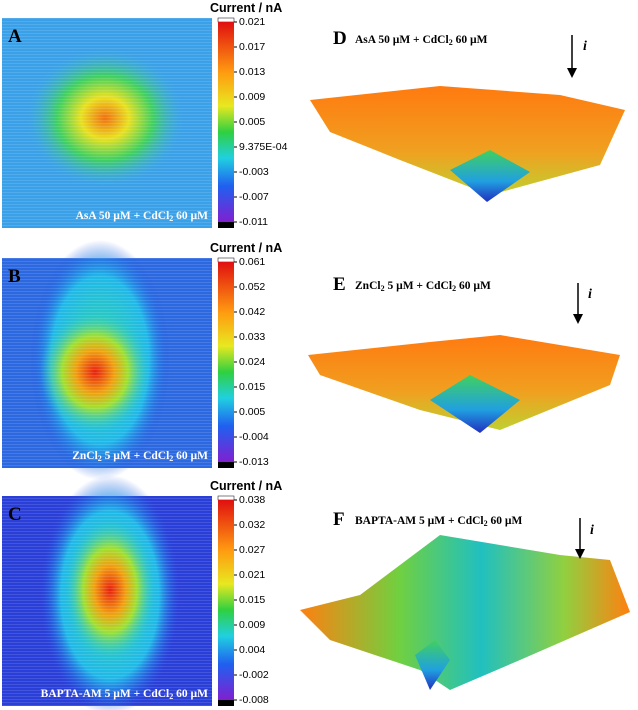 Image resolution: width=638 pixels, height=710 pixels. I want to click on surface-e, so click(464, 384).